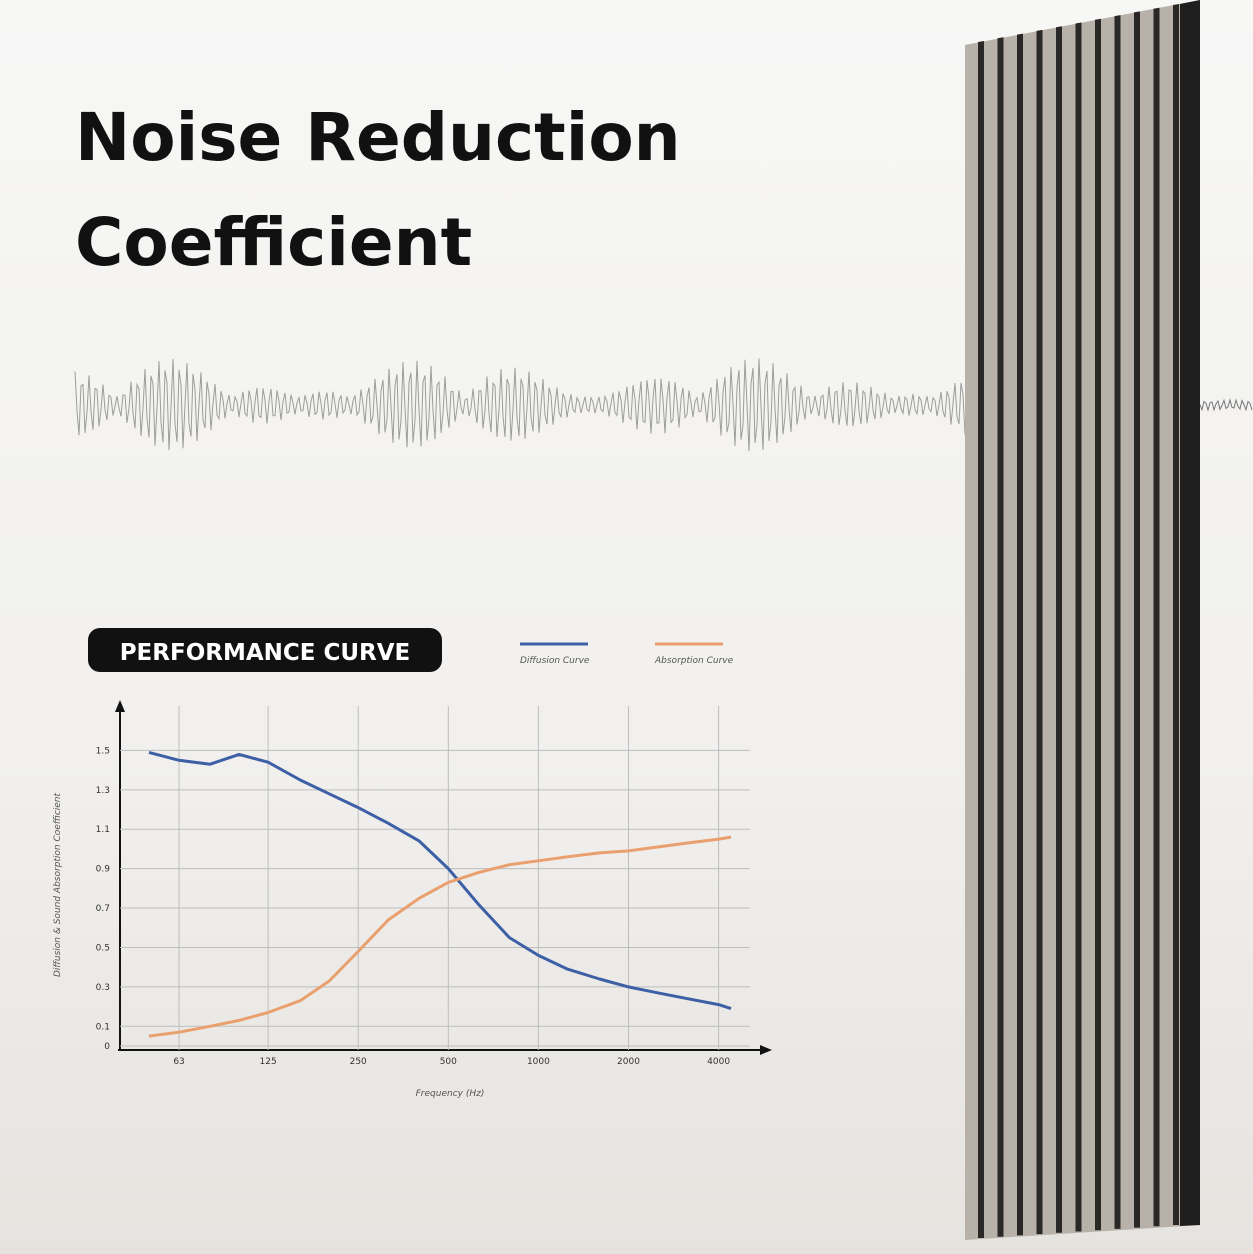  I want to click on x-tick-label: 500, so click(448, 1062).